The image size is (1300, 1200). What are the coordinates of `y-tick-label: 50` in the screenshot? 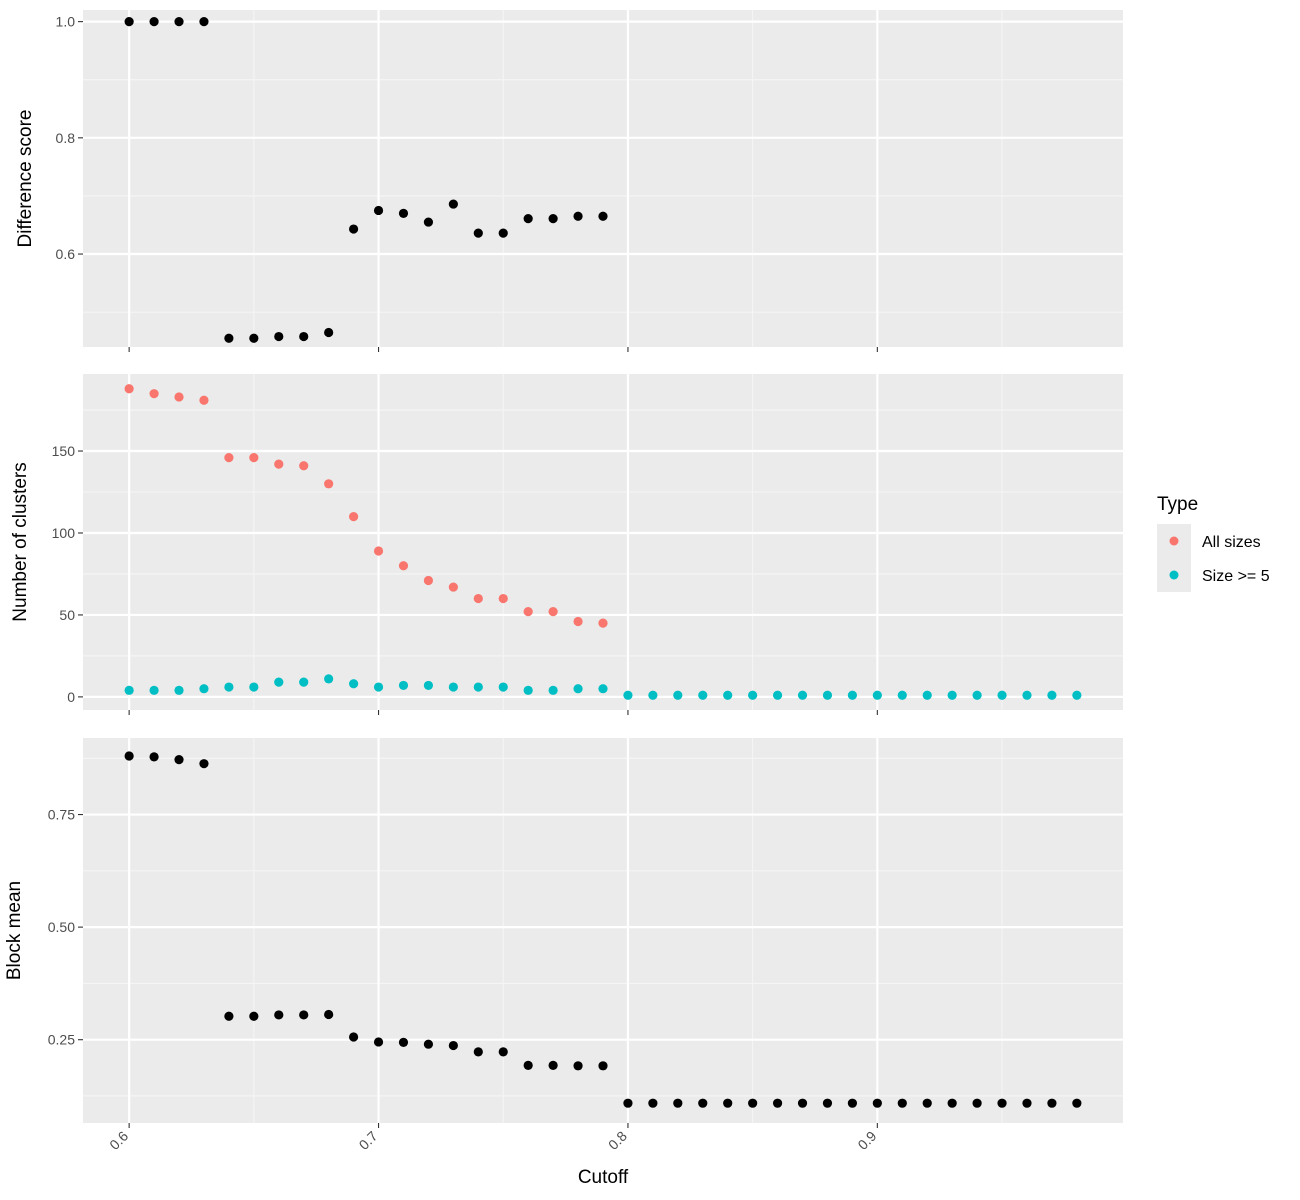 It's located at (67, 615).